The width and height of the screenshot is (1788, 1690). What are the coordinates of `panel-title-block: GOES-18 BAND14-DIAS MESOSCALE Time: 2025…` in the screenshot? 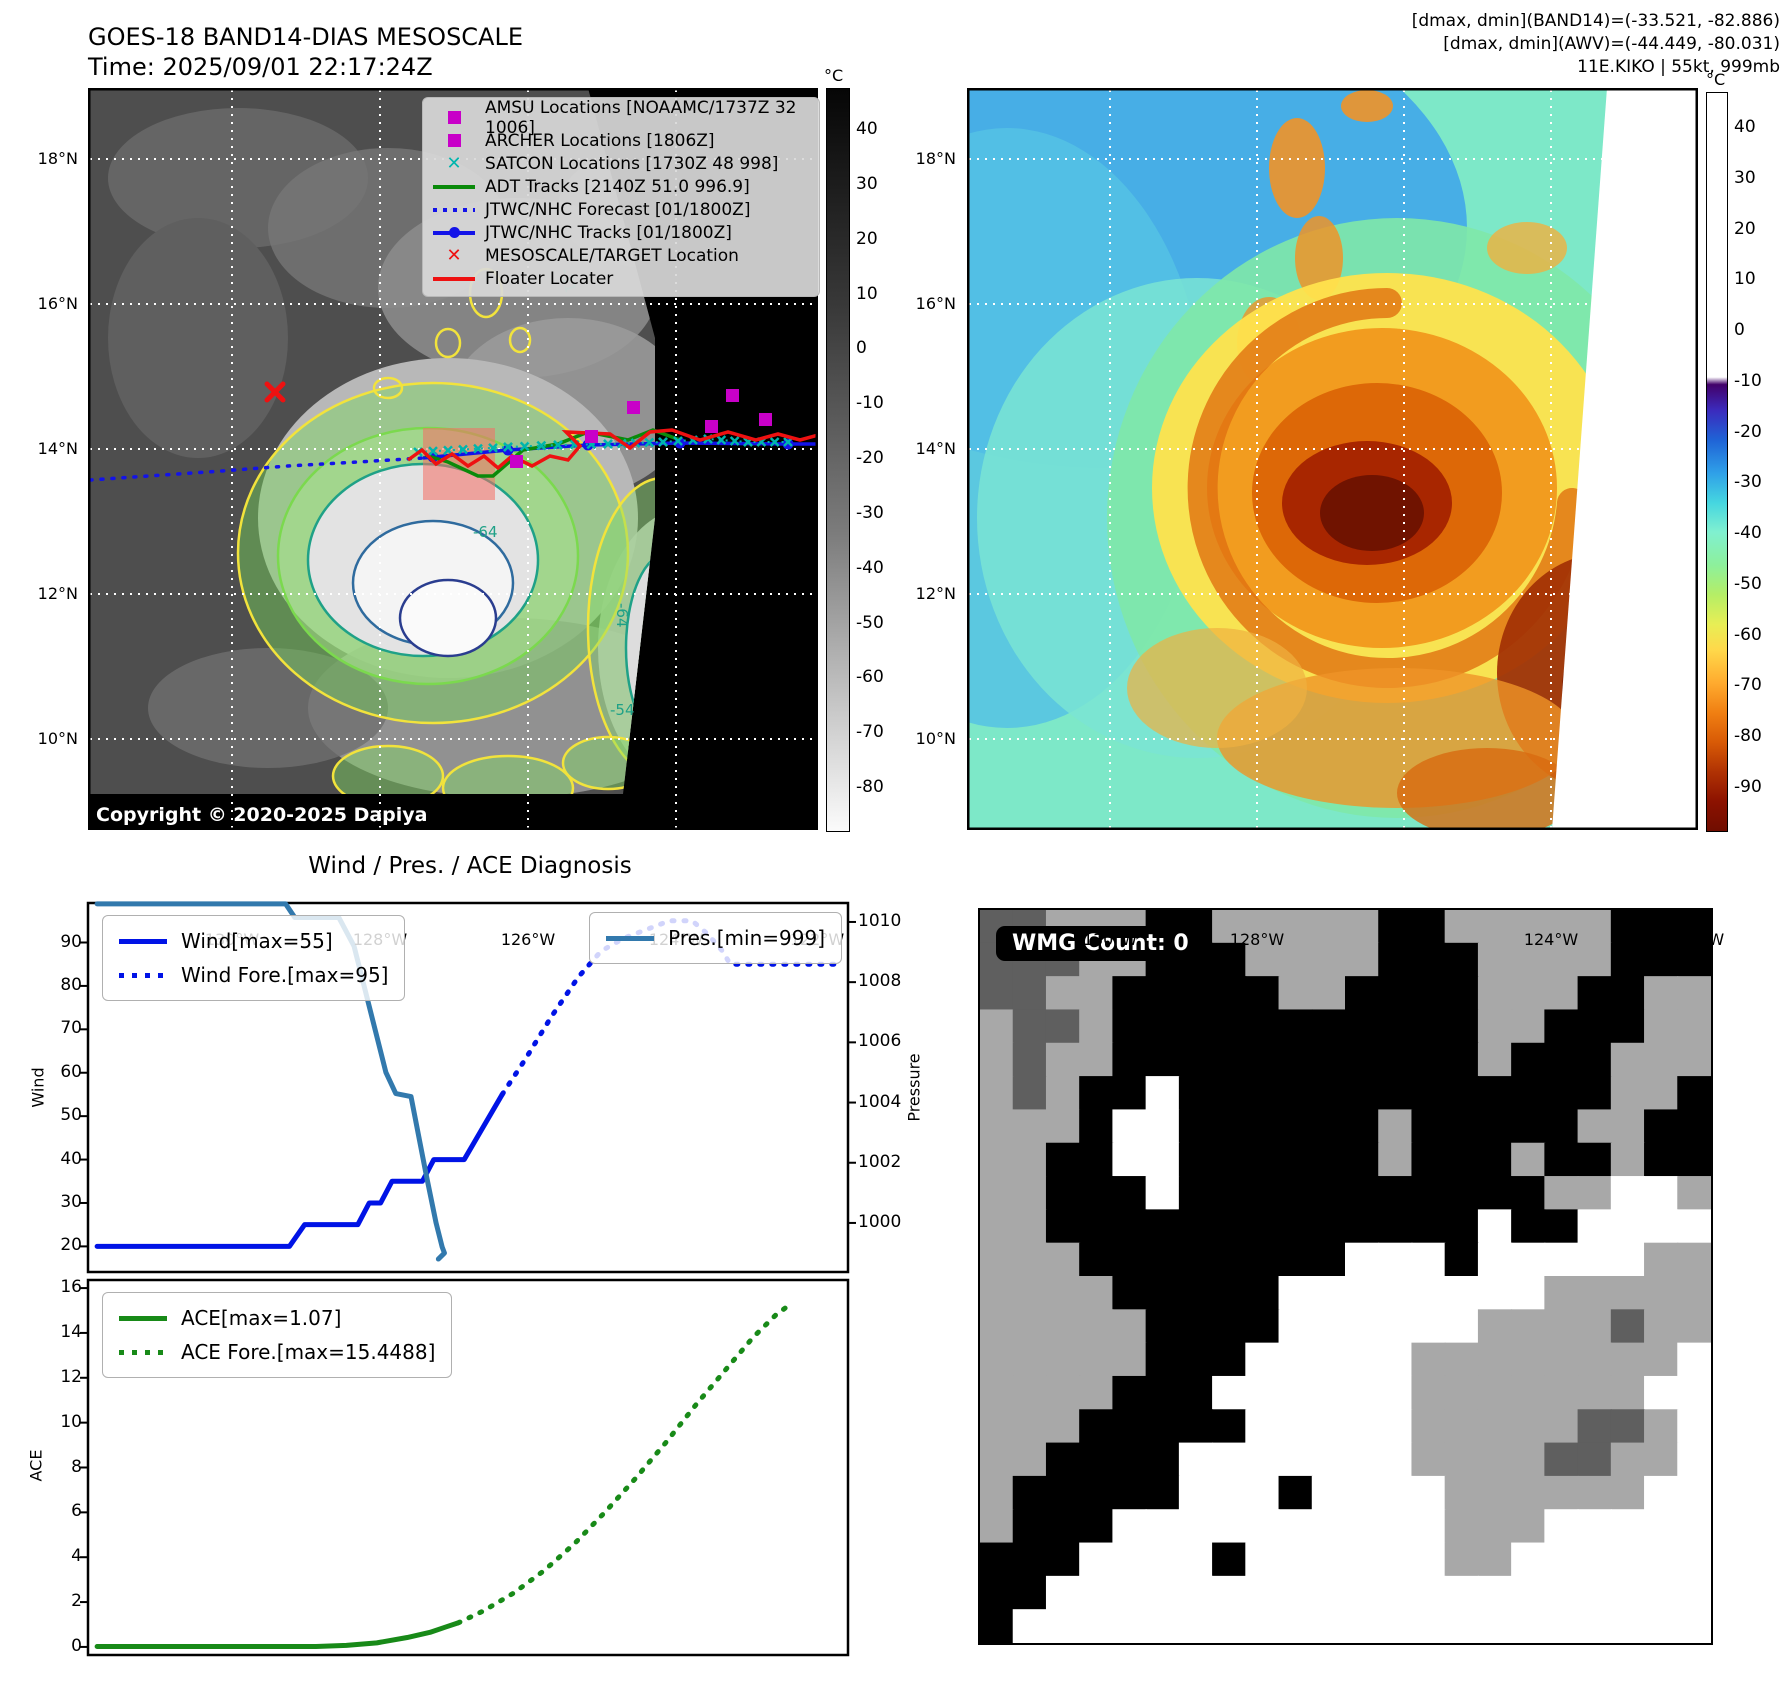 It's located at (305, 52).